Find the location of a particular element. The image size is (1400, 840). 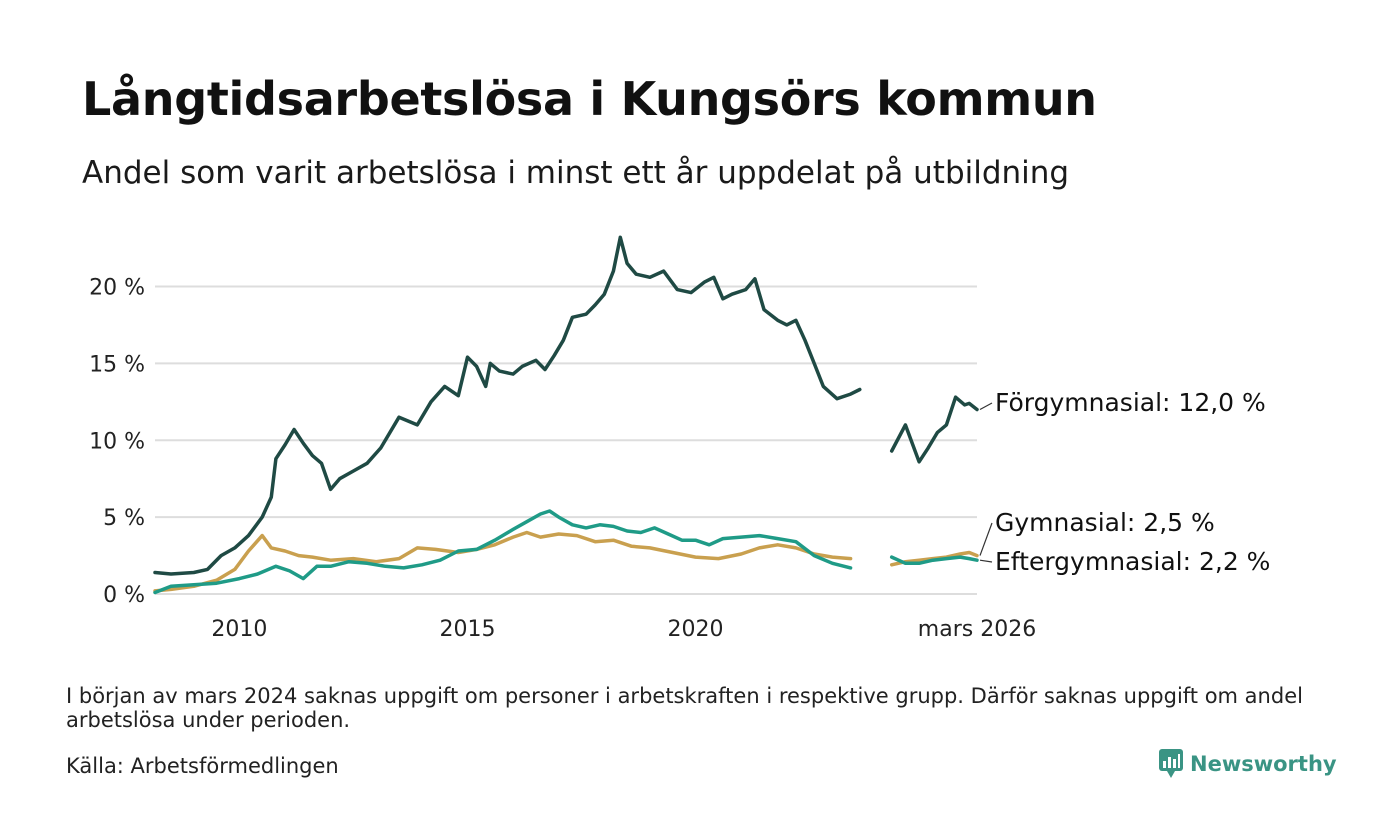

eftergymnasial-end-label: Eftergymnasial: 2,2 % is located at coordinates (1132, 561).